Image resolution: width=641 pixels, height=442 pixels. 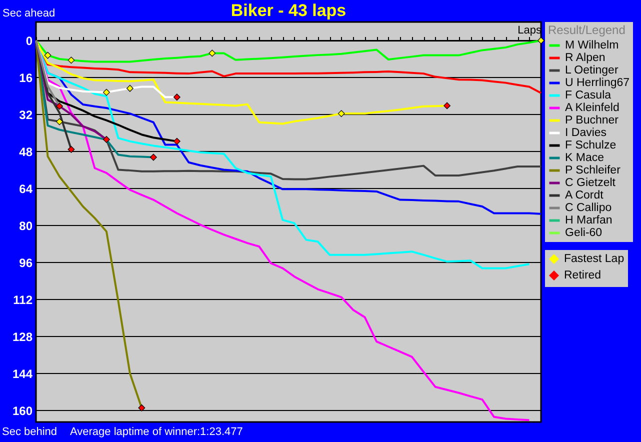 What do you see at coordinates (597, 83) in the screenshot?
I see `legend-label: U Herrling67` at bounding box center [597, 83].